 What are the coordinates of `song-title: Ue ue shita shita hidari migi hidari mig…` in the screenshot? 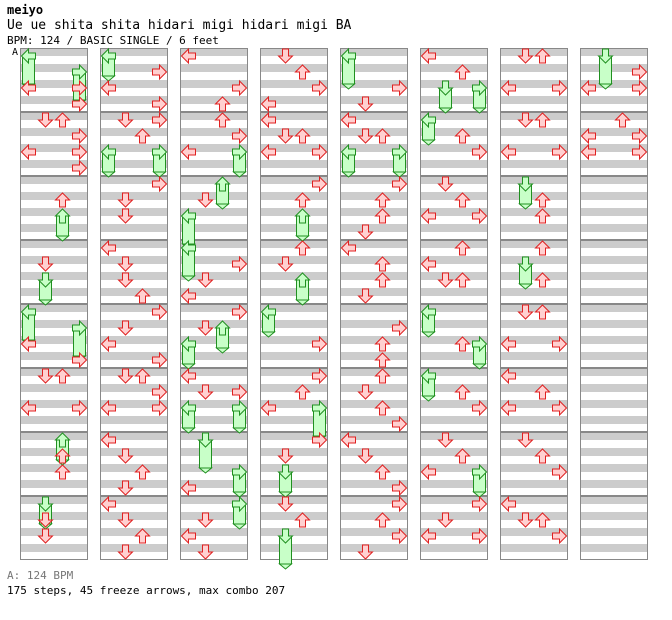 It's located at (179, 25).